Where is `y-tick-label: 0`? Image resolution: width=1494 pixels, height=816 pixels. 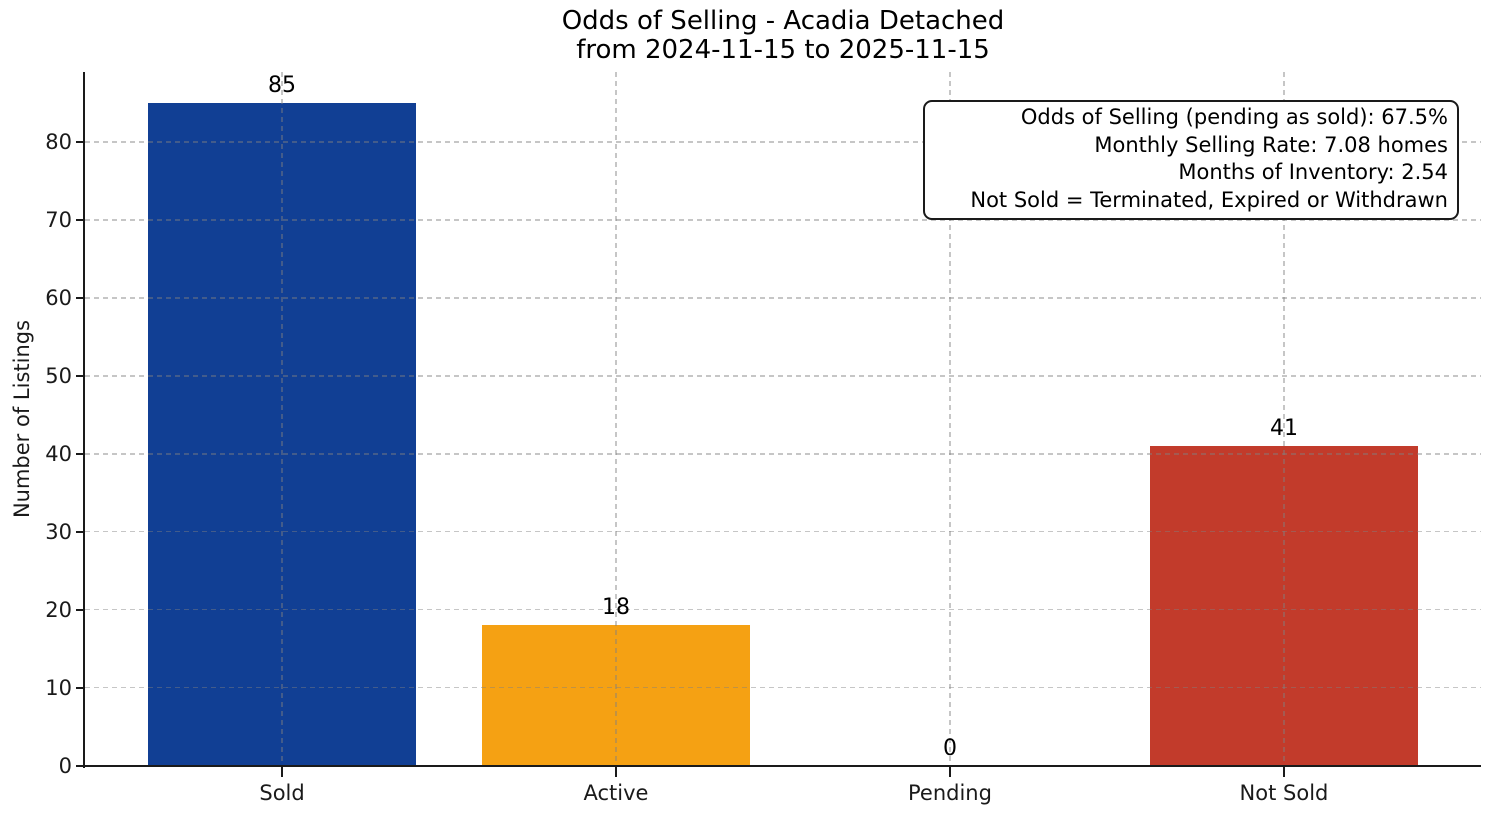
y-tick-label: 0 is located at coordinates (65, 765).